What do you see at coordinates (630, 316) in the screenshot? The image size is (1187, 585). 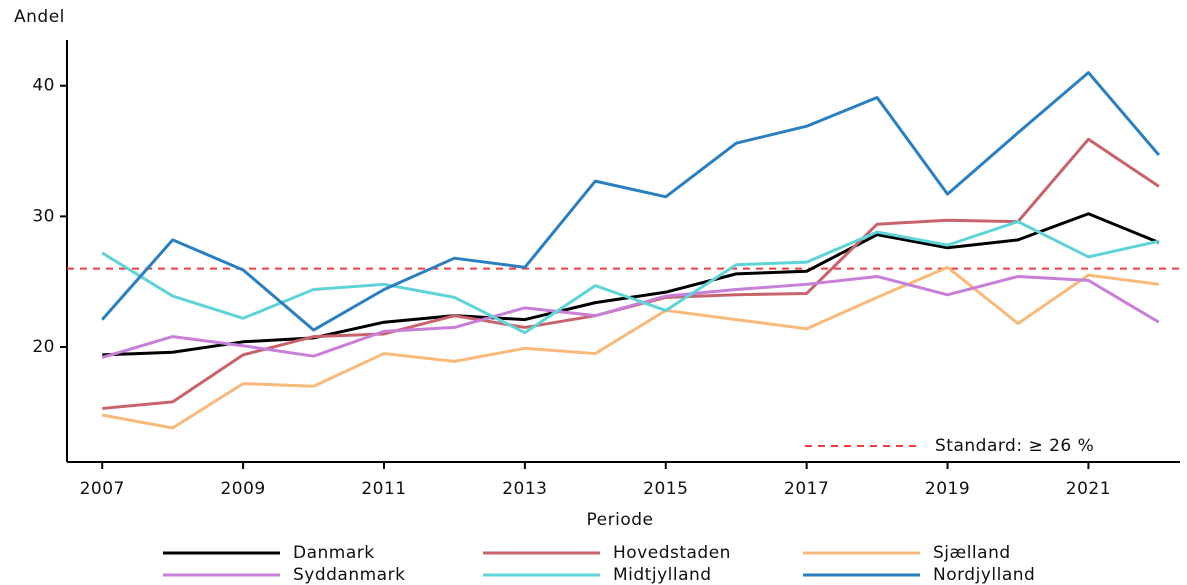 I see `series-line` at bounding box center [630, 316].